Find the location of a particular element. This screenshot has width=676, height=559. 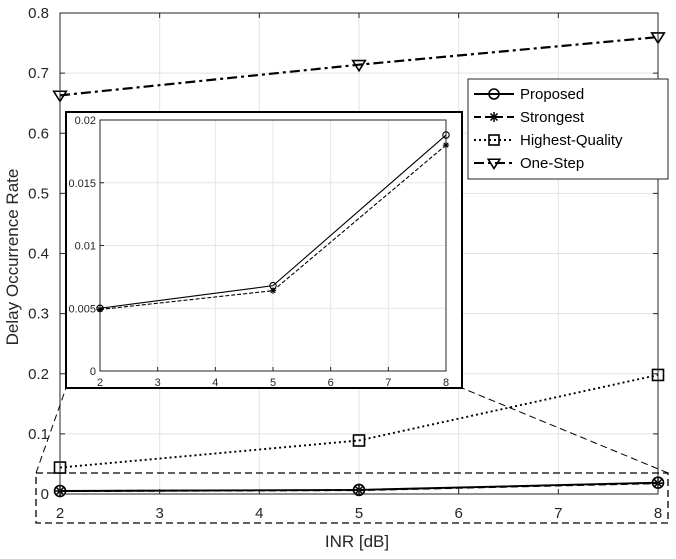

x-tick-label: 5 is located at coordinates (359, 513).